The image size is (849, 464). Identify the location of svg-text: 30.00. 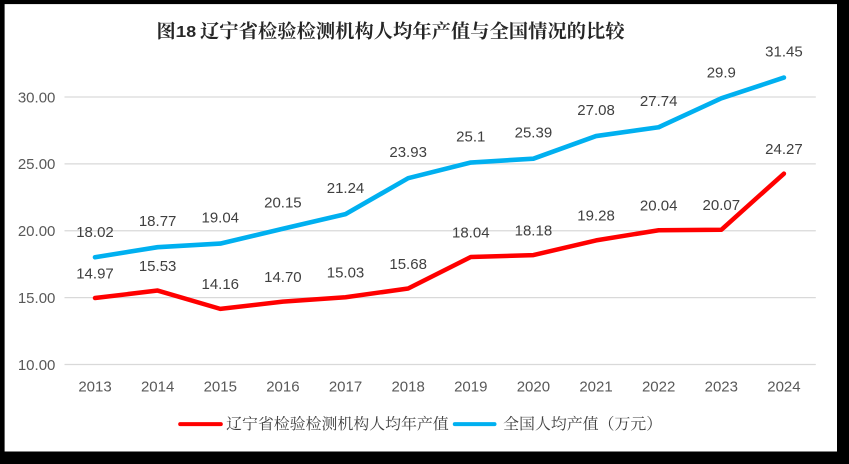
(37, 97).